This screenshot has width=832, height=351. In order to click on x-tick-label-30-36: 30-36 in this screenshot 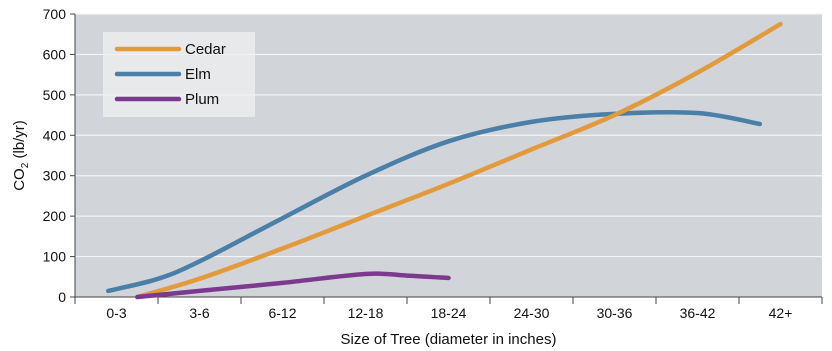, I will do `click(615, 313)`.